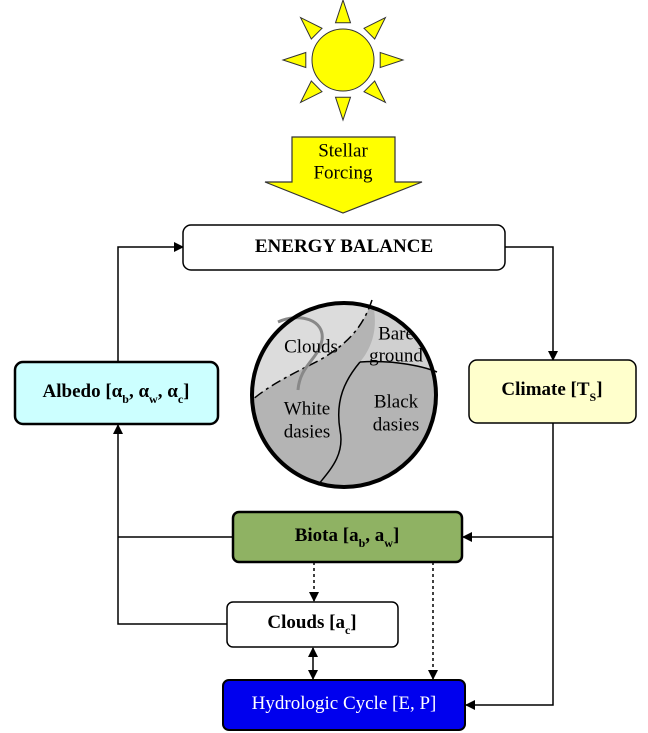 This screenshot has height=733, width=648. I want to click on sun, so click(343, 61).